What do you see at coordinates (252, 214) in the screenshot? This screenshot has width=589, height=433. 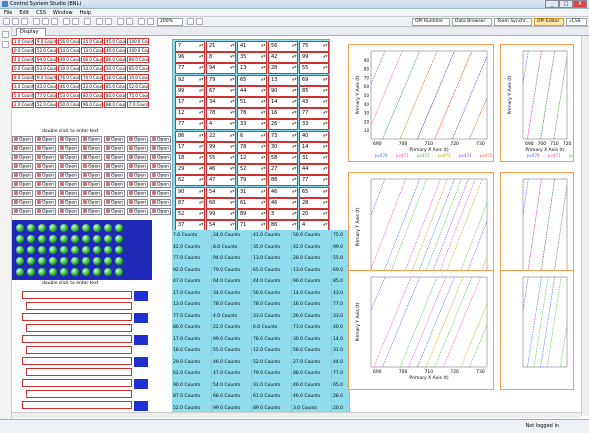 I see `spinner-field: 89 ▲▼` at bounding box center [252, 214].